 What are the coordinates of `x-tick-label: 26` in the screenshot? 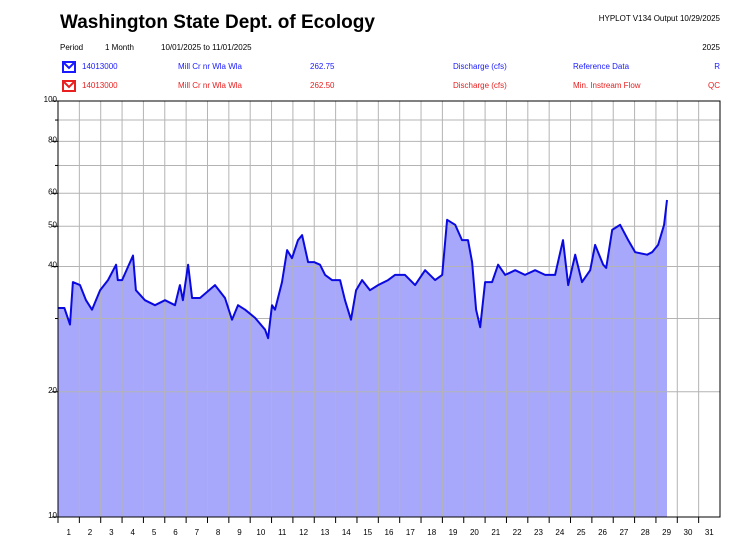 It's located at (602, 532).